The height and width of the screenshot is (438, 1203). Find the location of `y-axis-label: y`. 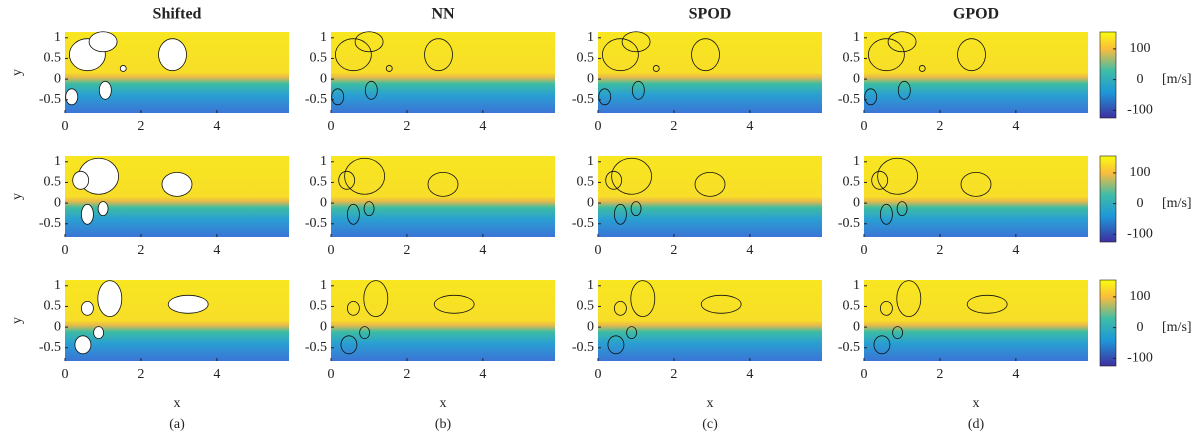

y-axis-label: y is located at coordinates (17, 320).